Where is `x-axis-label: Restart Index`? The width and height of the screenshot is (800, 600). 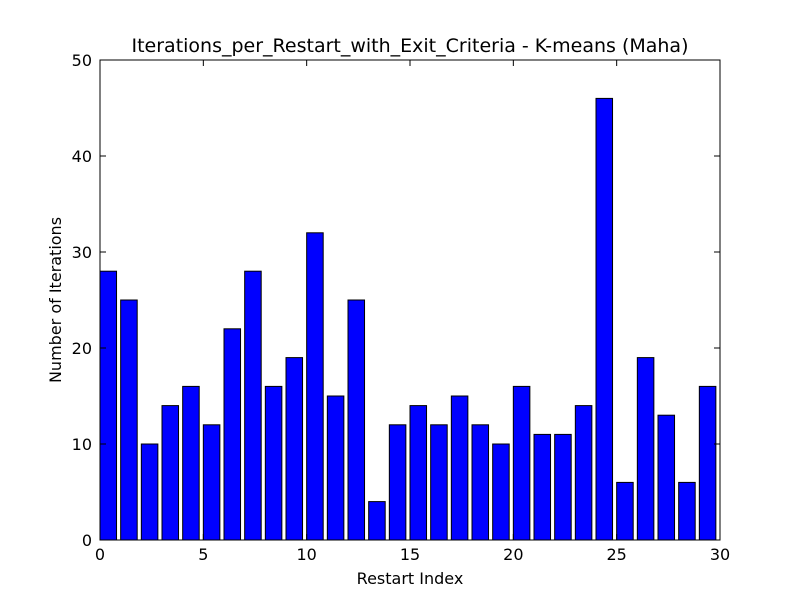 x-axis-label: Restart Index is located at coordinates (410, 578).